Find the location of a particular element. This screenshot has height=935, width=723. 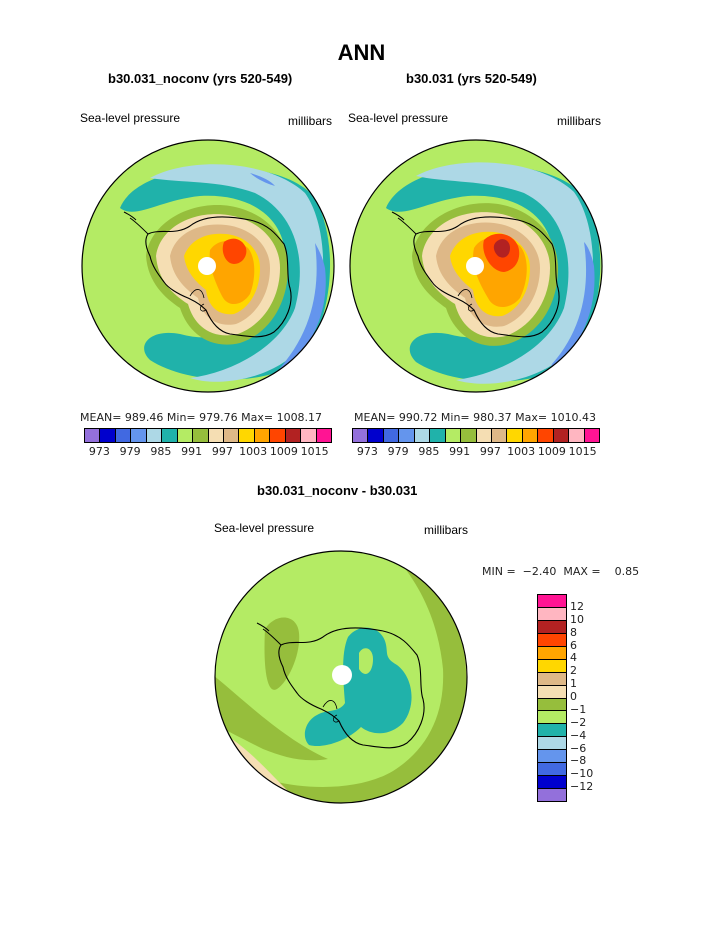

colorbar-tick-label: −6 is located at coordinates (578, 748).